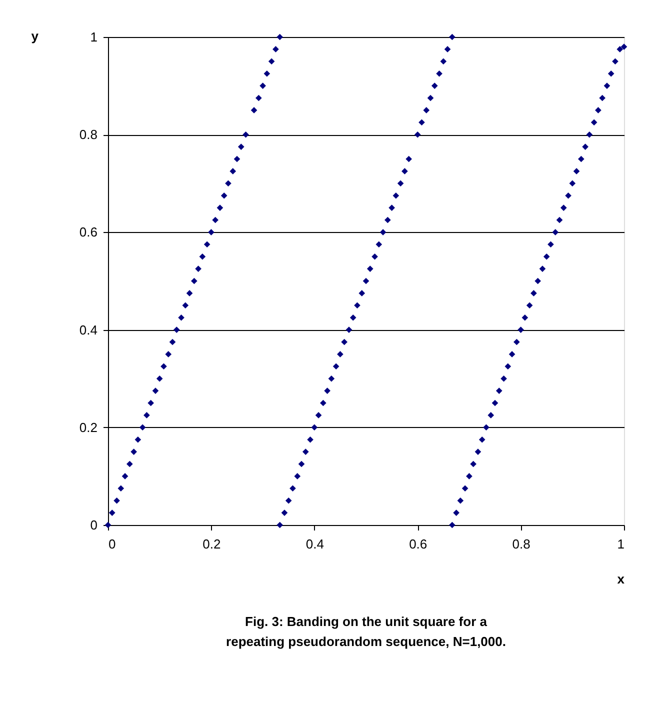 Image resolution: width=662 pixels, height=702 pixels. I want to click on y-tick-label: 0.6, so click(88, 232).